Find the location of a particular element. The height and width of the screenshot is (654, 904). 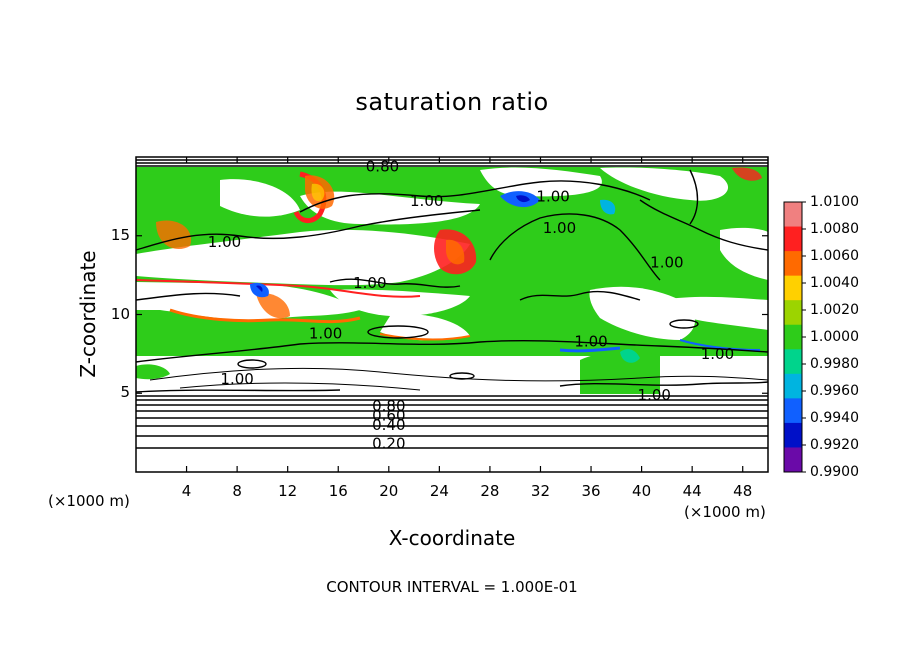

x-tick-label: 12 is located at coordinates (288, 491).